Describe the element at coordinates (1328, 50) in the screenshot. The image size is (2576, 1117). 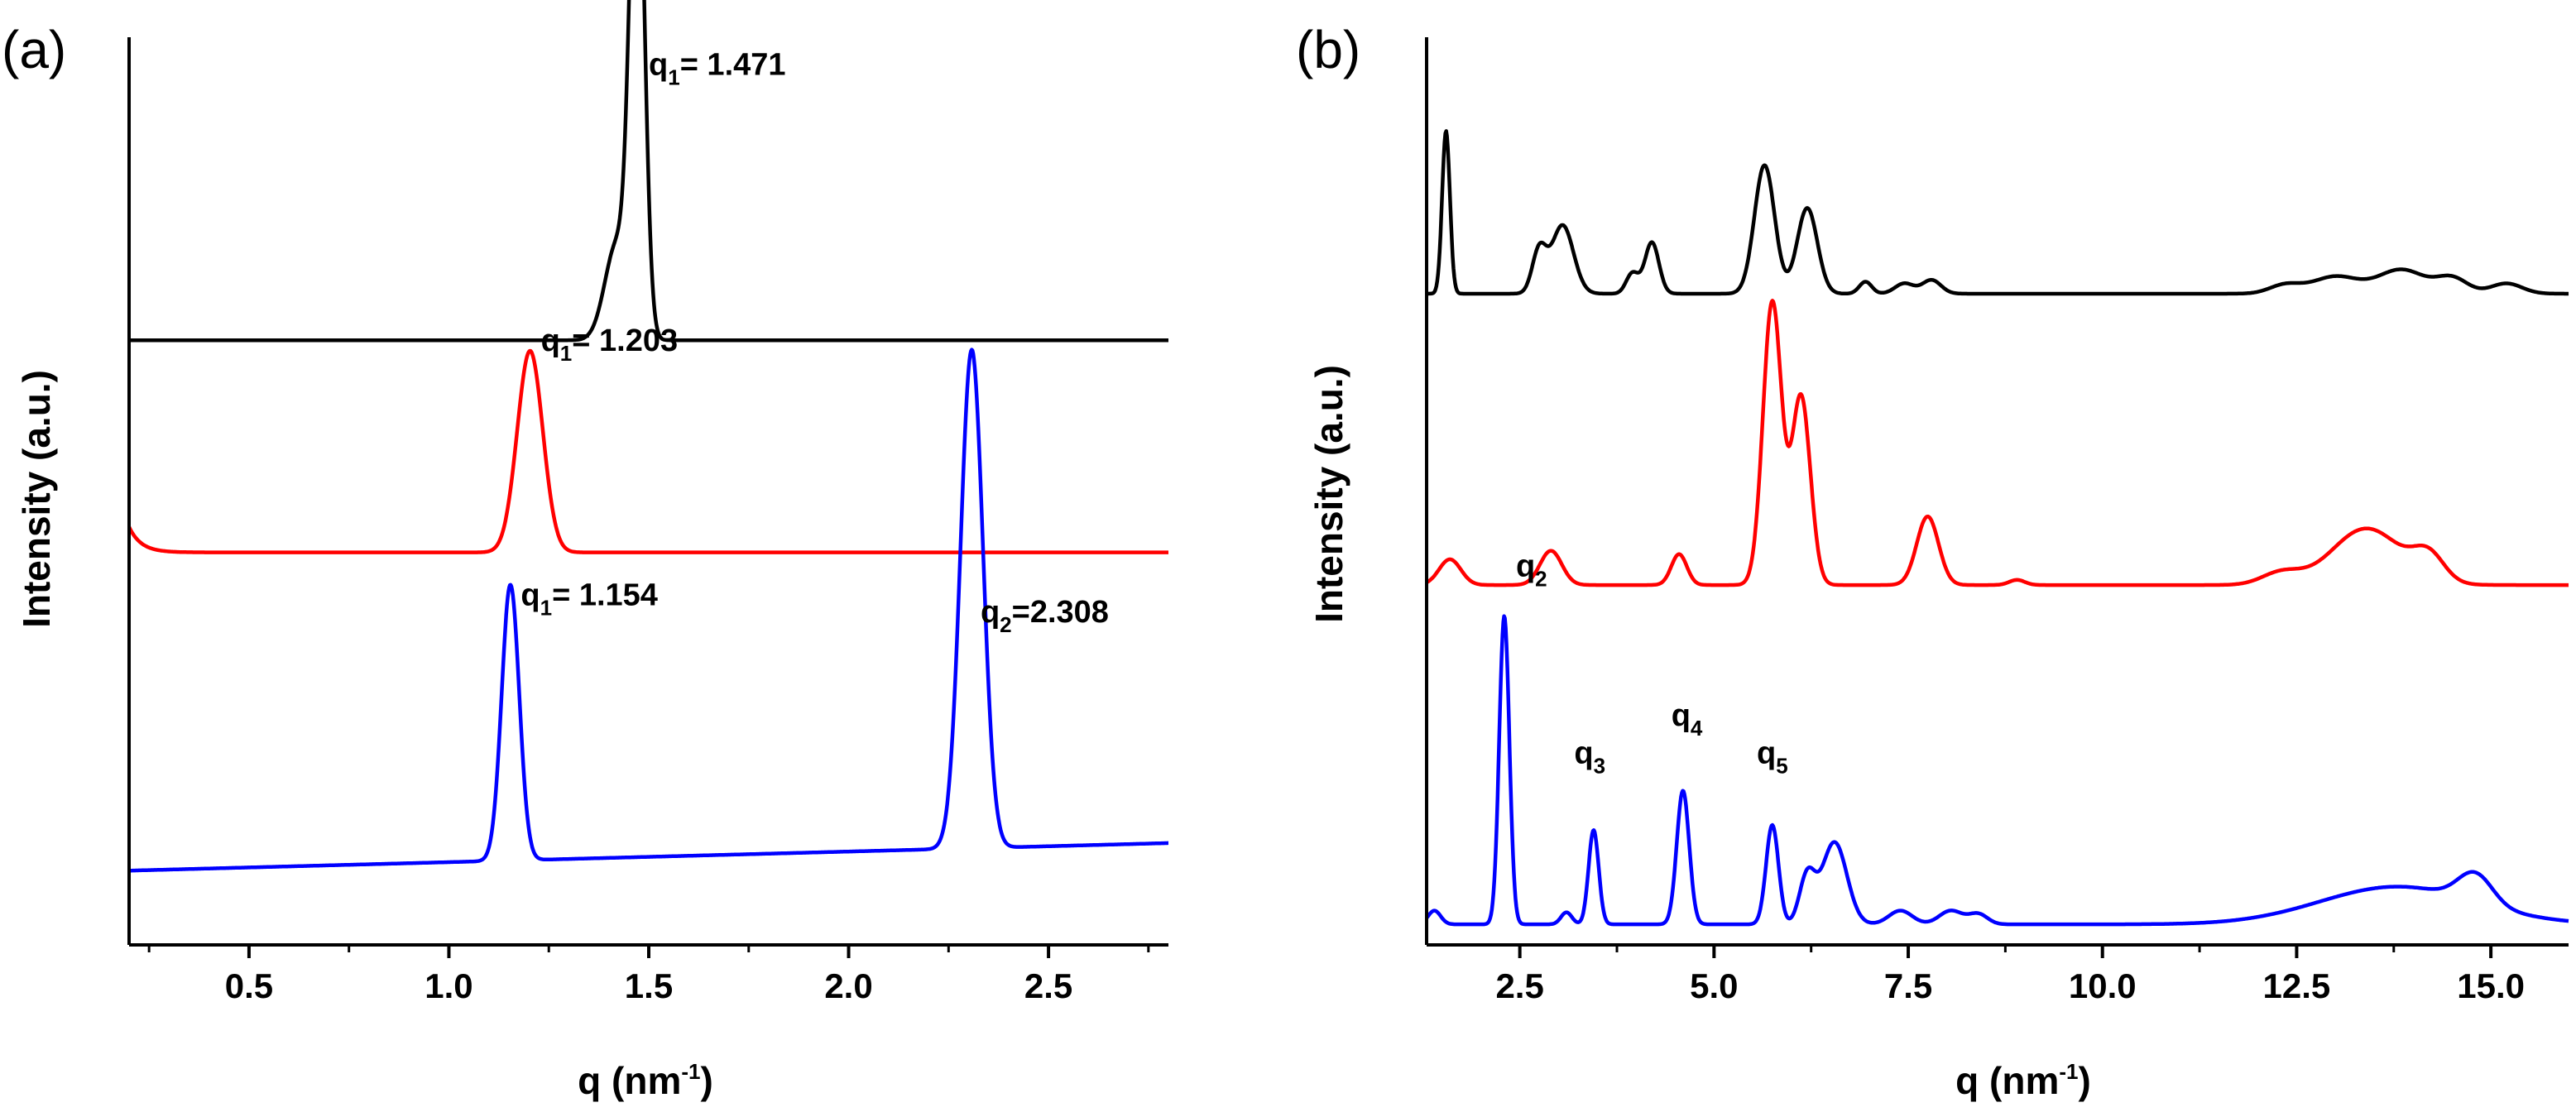
I see `panel-b-label: (b)` at that location.